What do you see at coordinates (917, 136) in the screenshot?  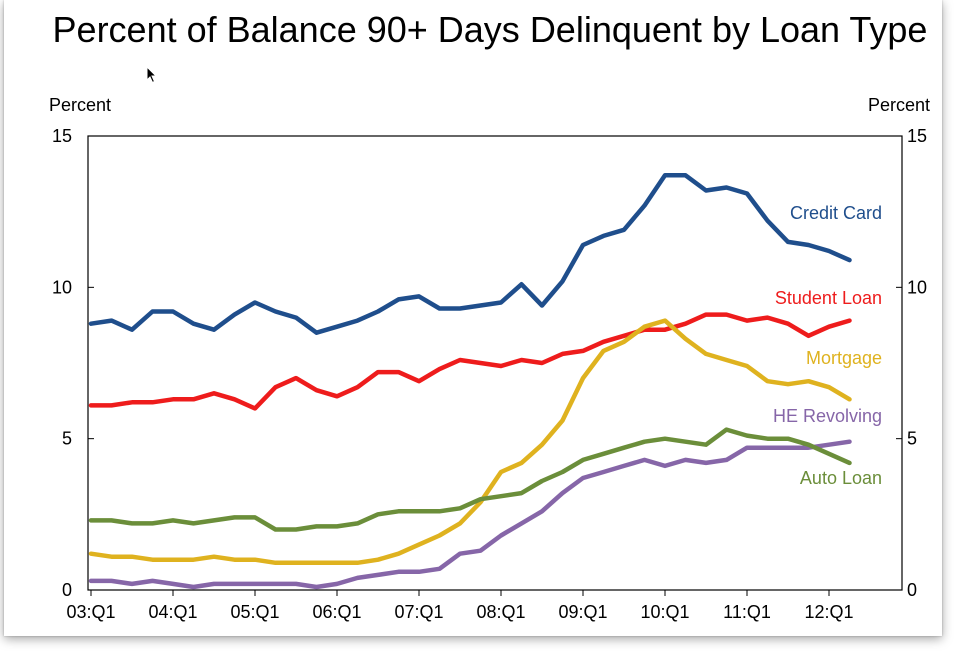 I see `y-tick-label-right: 15` at bounding box center [917, 136].